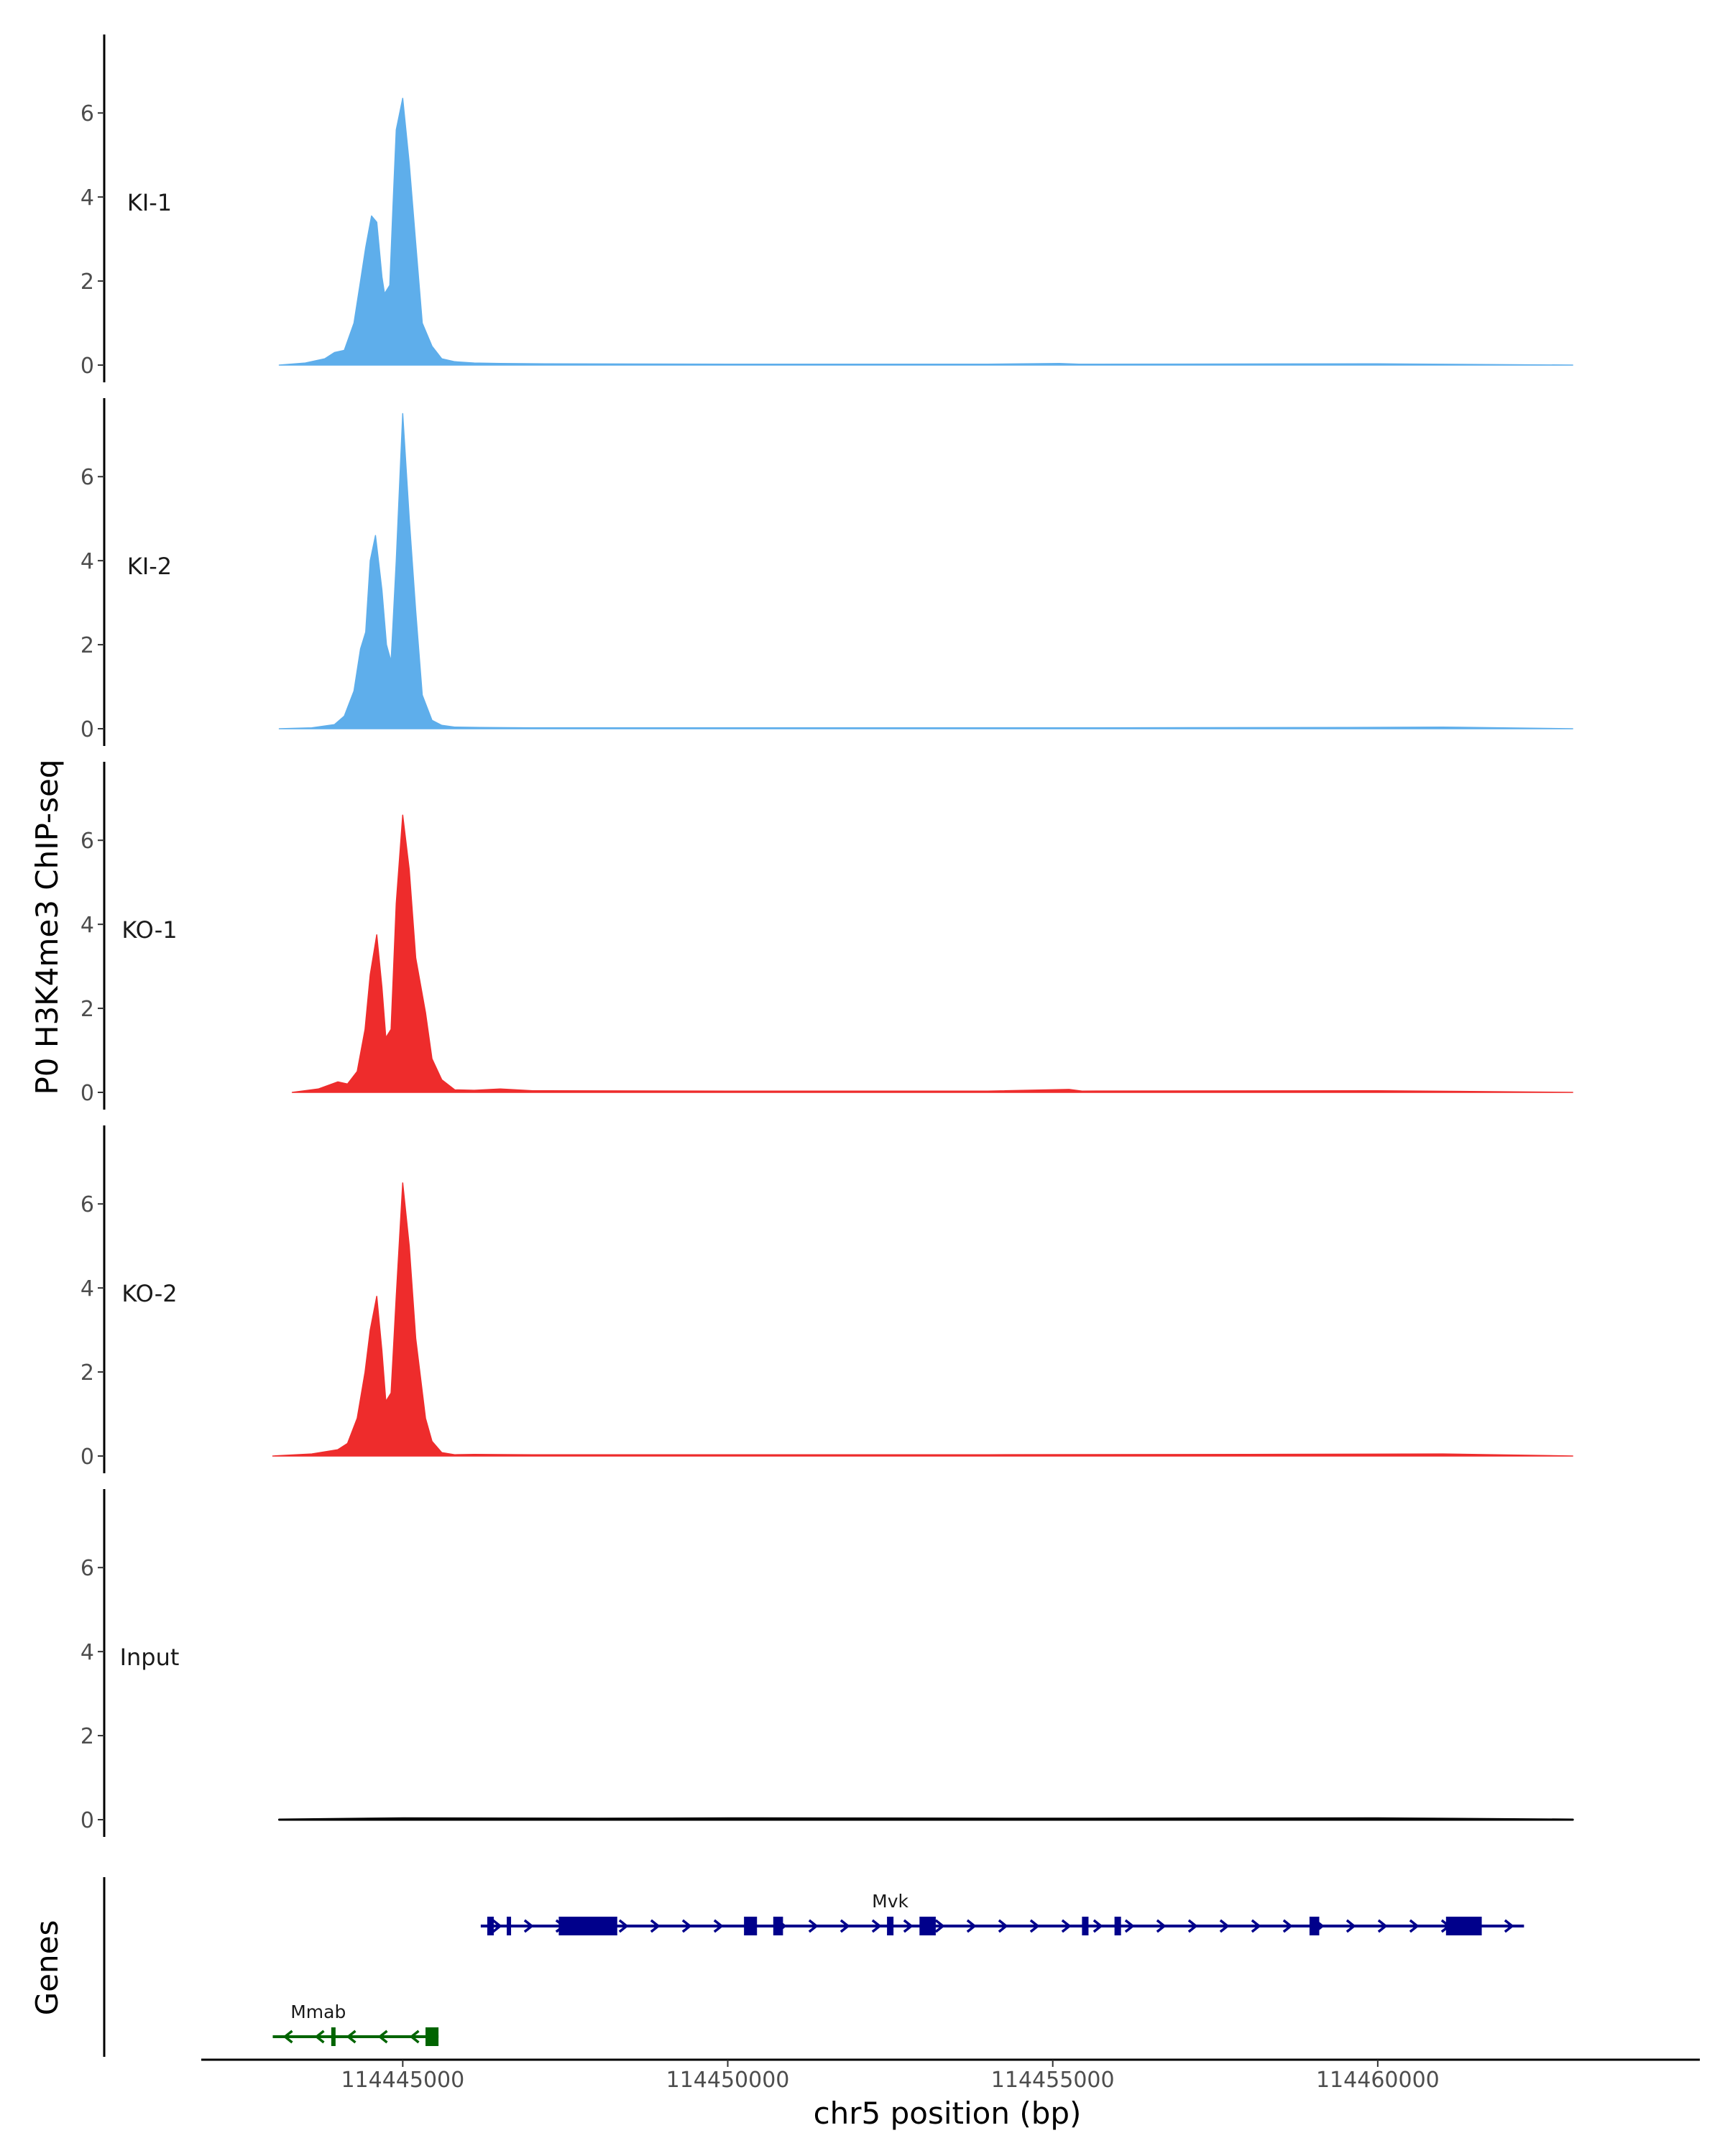 The width and height of the screenshot is (1725, 2156). I want to click on track-label: KI-1, so click(149, 203).